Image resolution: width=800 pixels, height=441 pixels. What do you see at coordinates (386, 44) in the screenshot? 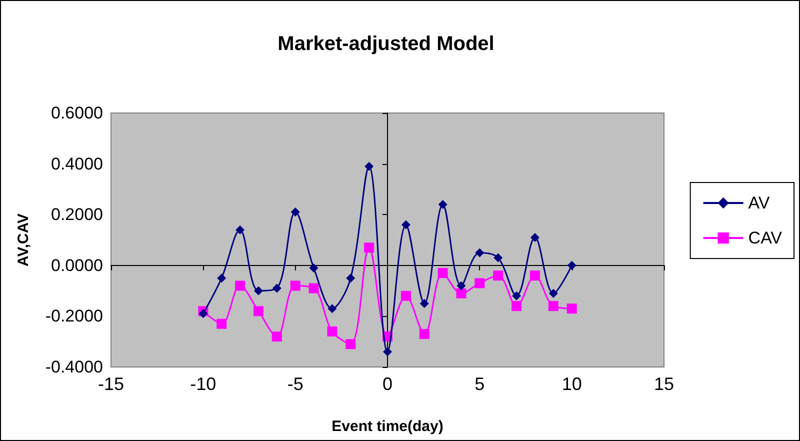
I see `chart-title: Market-adjusted Model` at bounding box center [386, 44].